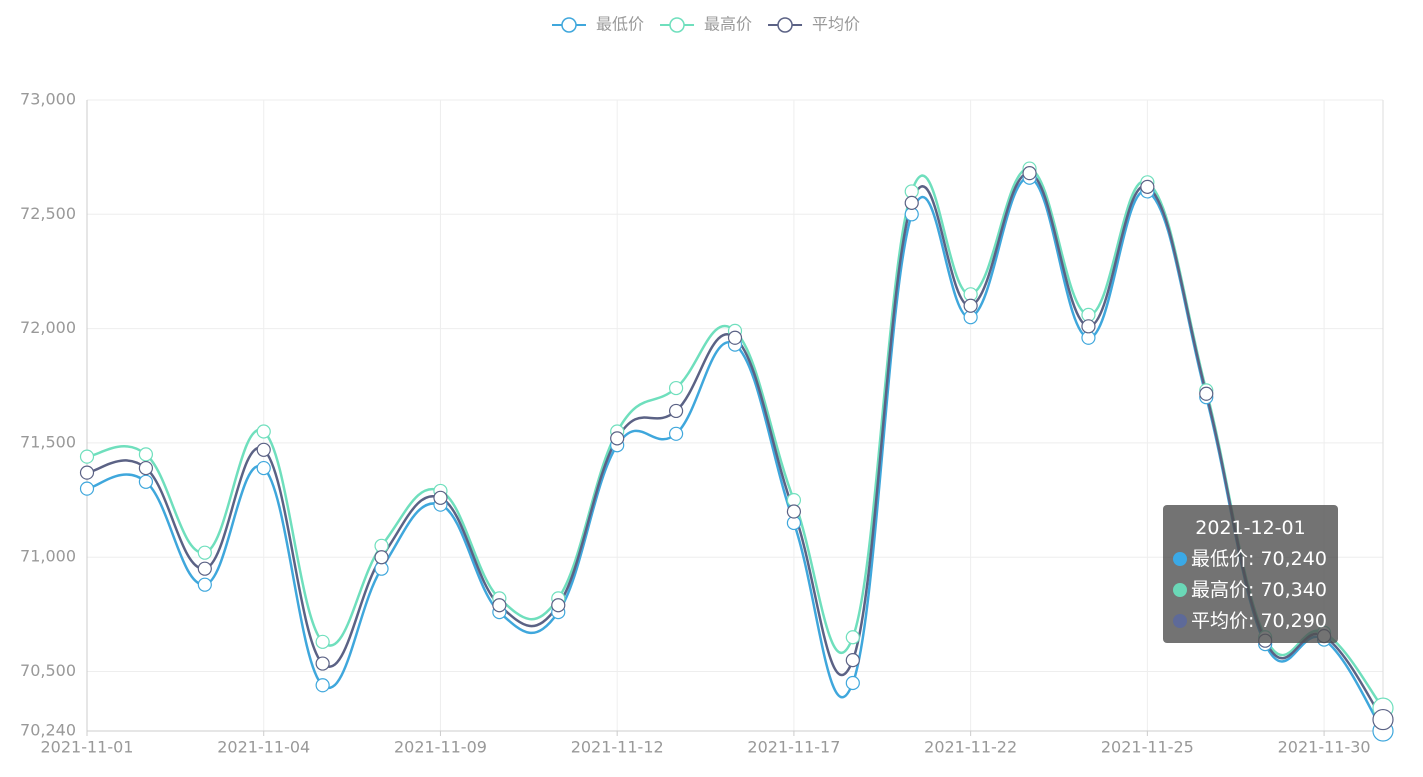  Describe the element at coordinates (1259, 559) in the screenshot. I see `tooltip-label: 最低价: 70,240` at that location.